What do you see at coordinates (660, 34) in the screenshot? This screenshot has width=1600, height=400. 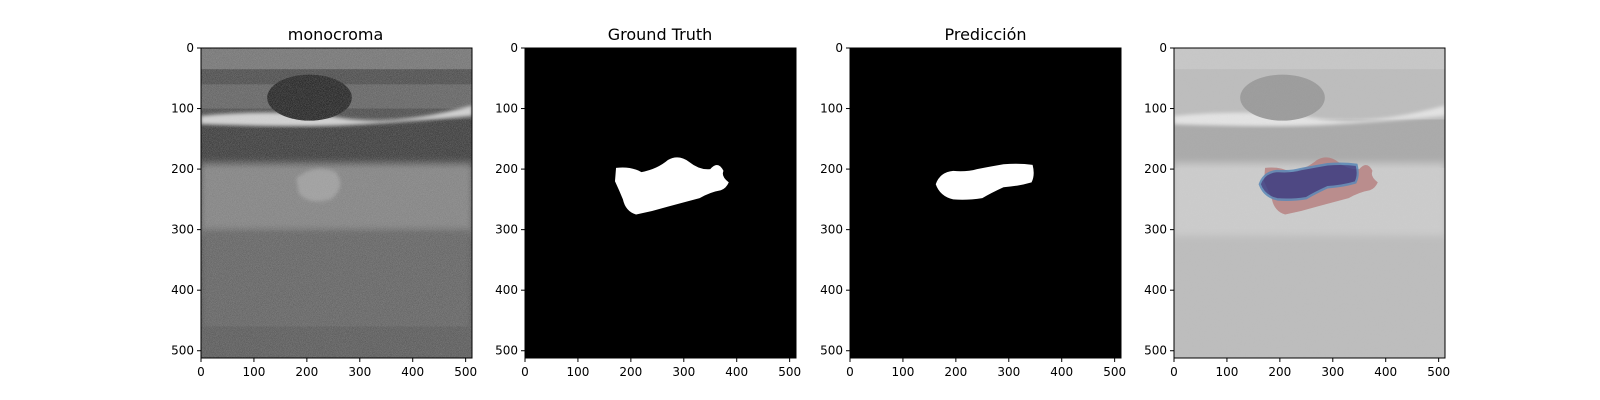 I see `panel-title: Ground Truth` at bounding box center [660, 34].